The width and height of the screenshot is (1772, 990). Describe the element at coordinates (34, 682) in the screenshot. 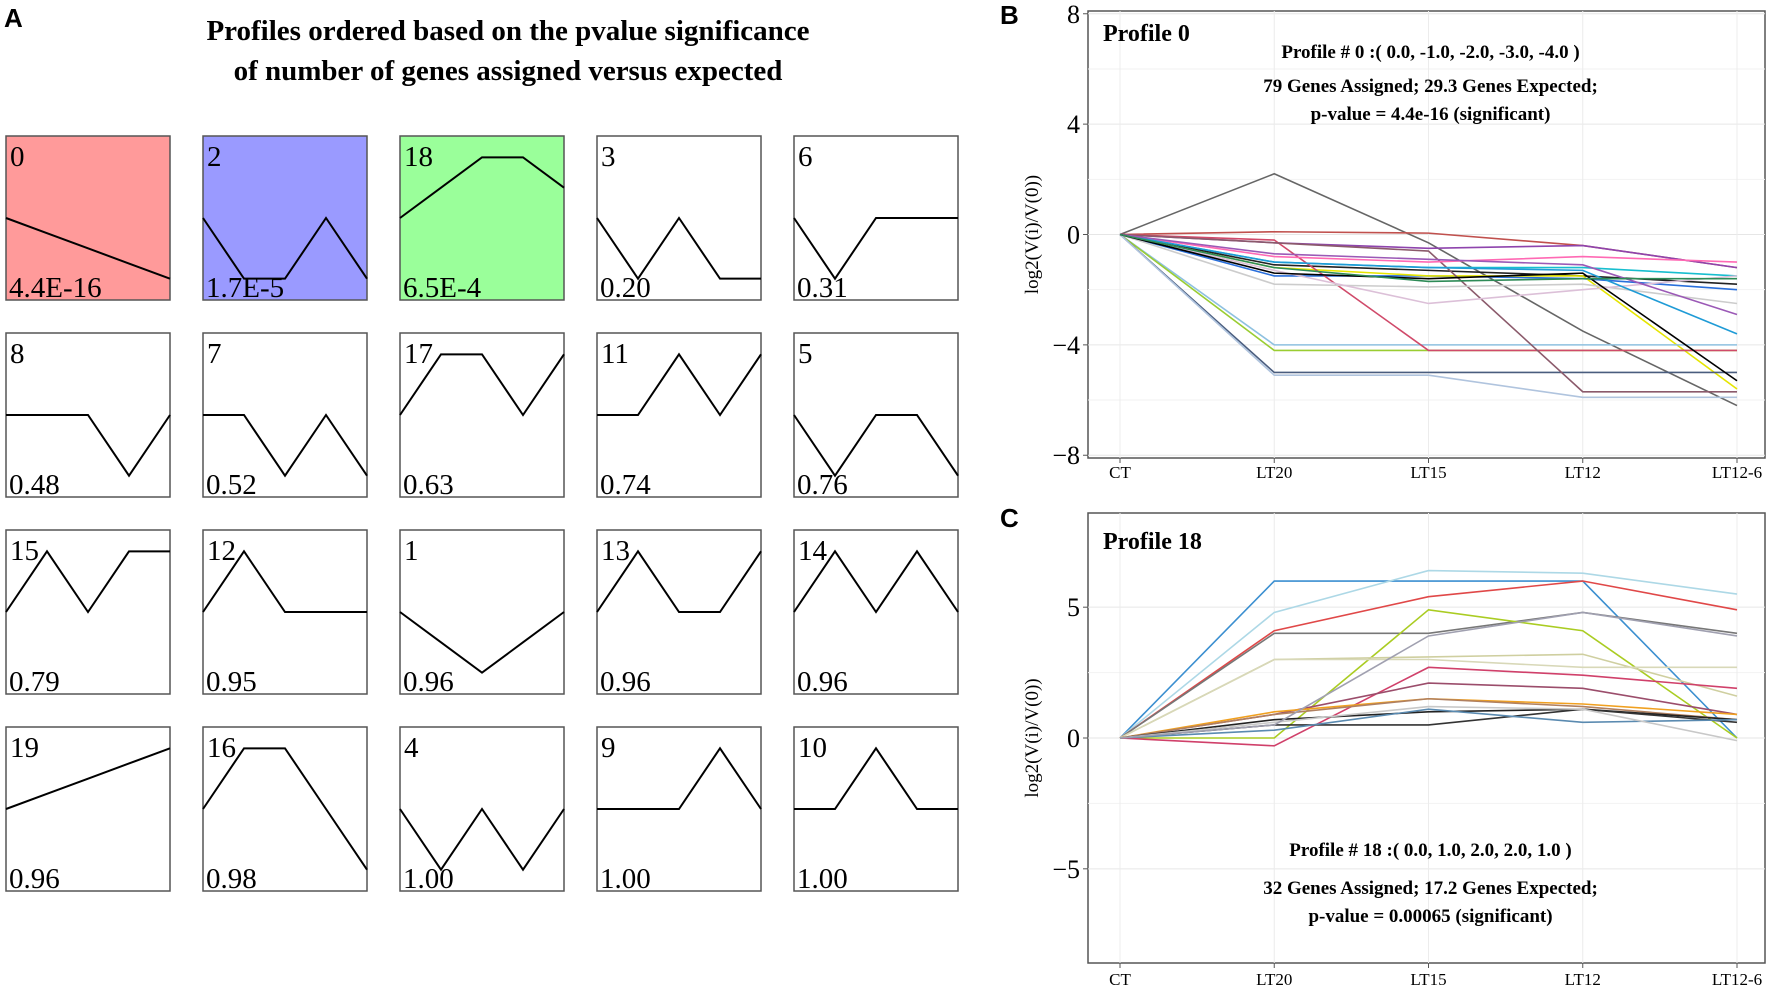

I see `profile-pvalue: 0.79` at that location.